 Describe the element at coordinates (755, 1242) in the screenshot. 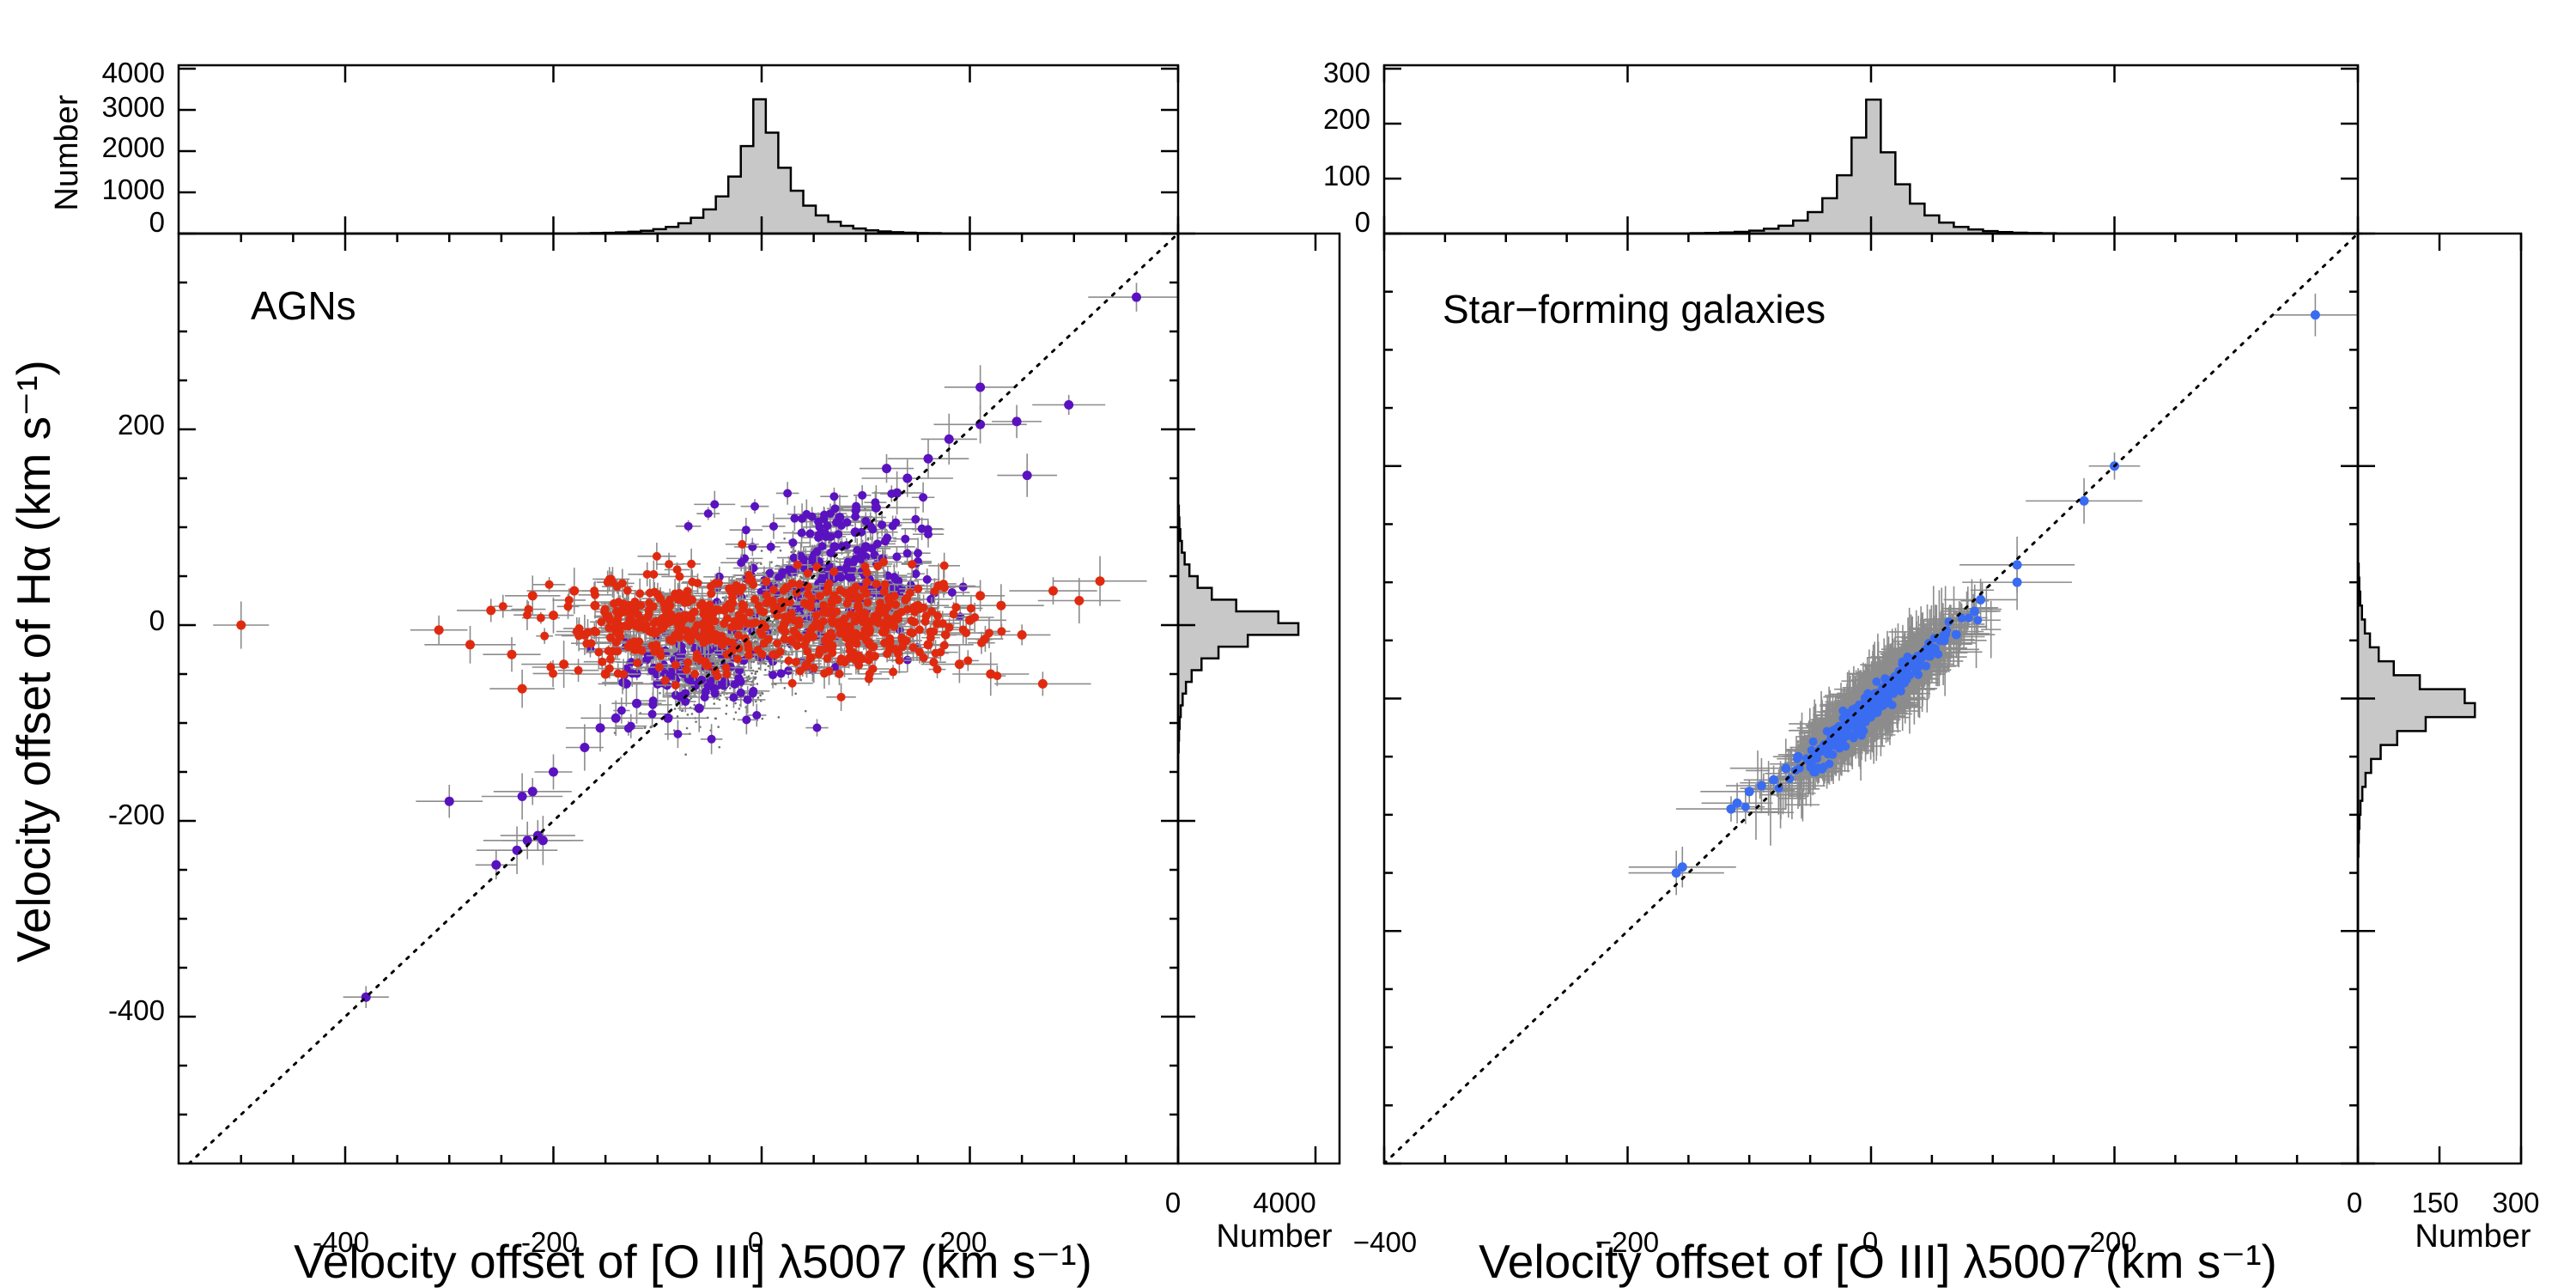

I see `agn-xtick-label: 0` at that location.